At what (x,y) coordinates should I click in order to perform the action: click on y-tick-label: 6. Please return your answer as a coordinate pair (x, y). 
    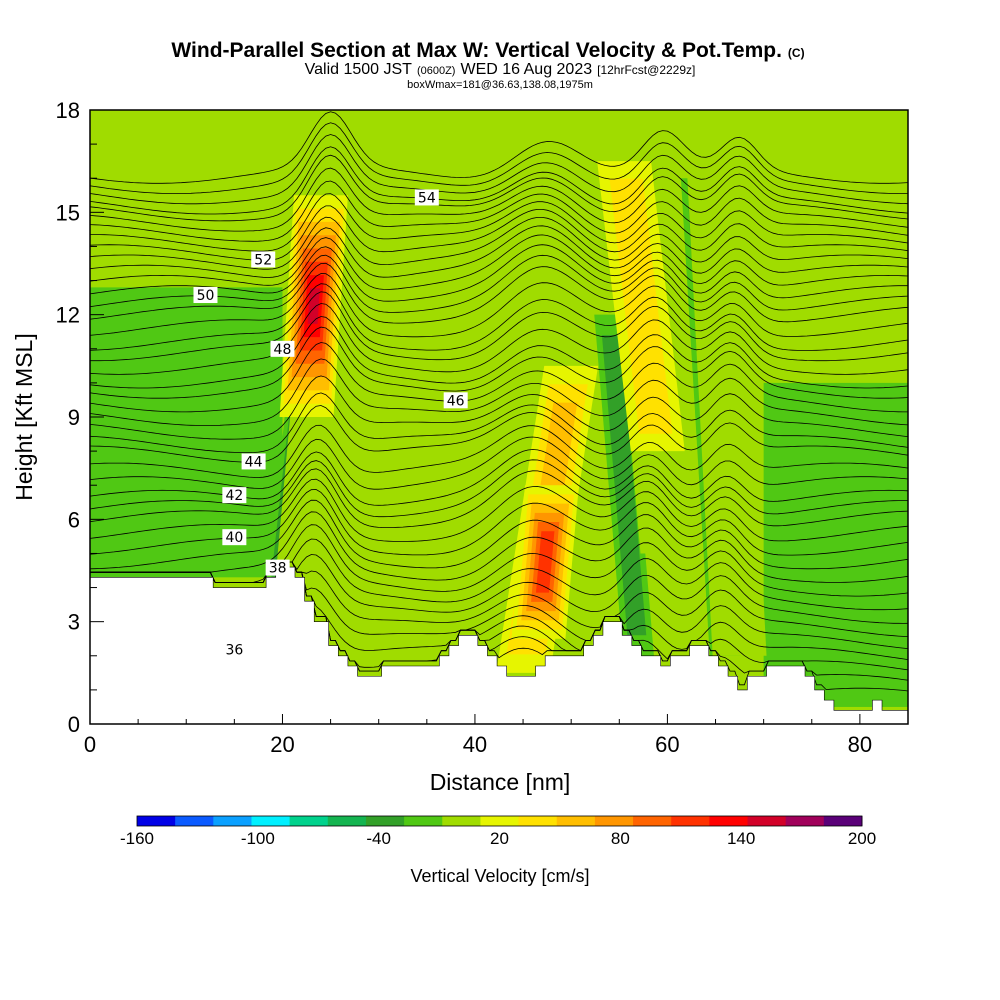
    Looking at the image, I should click on (74, 519).